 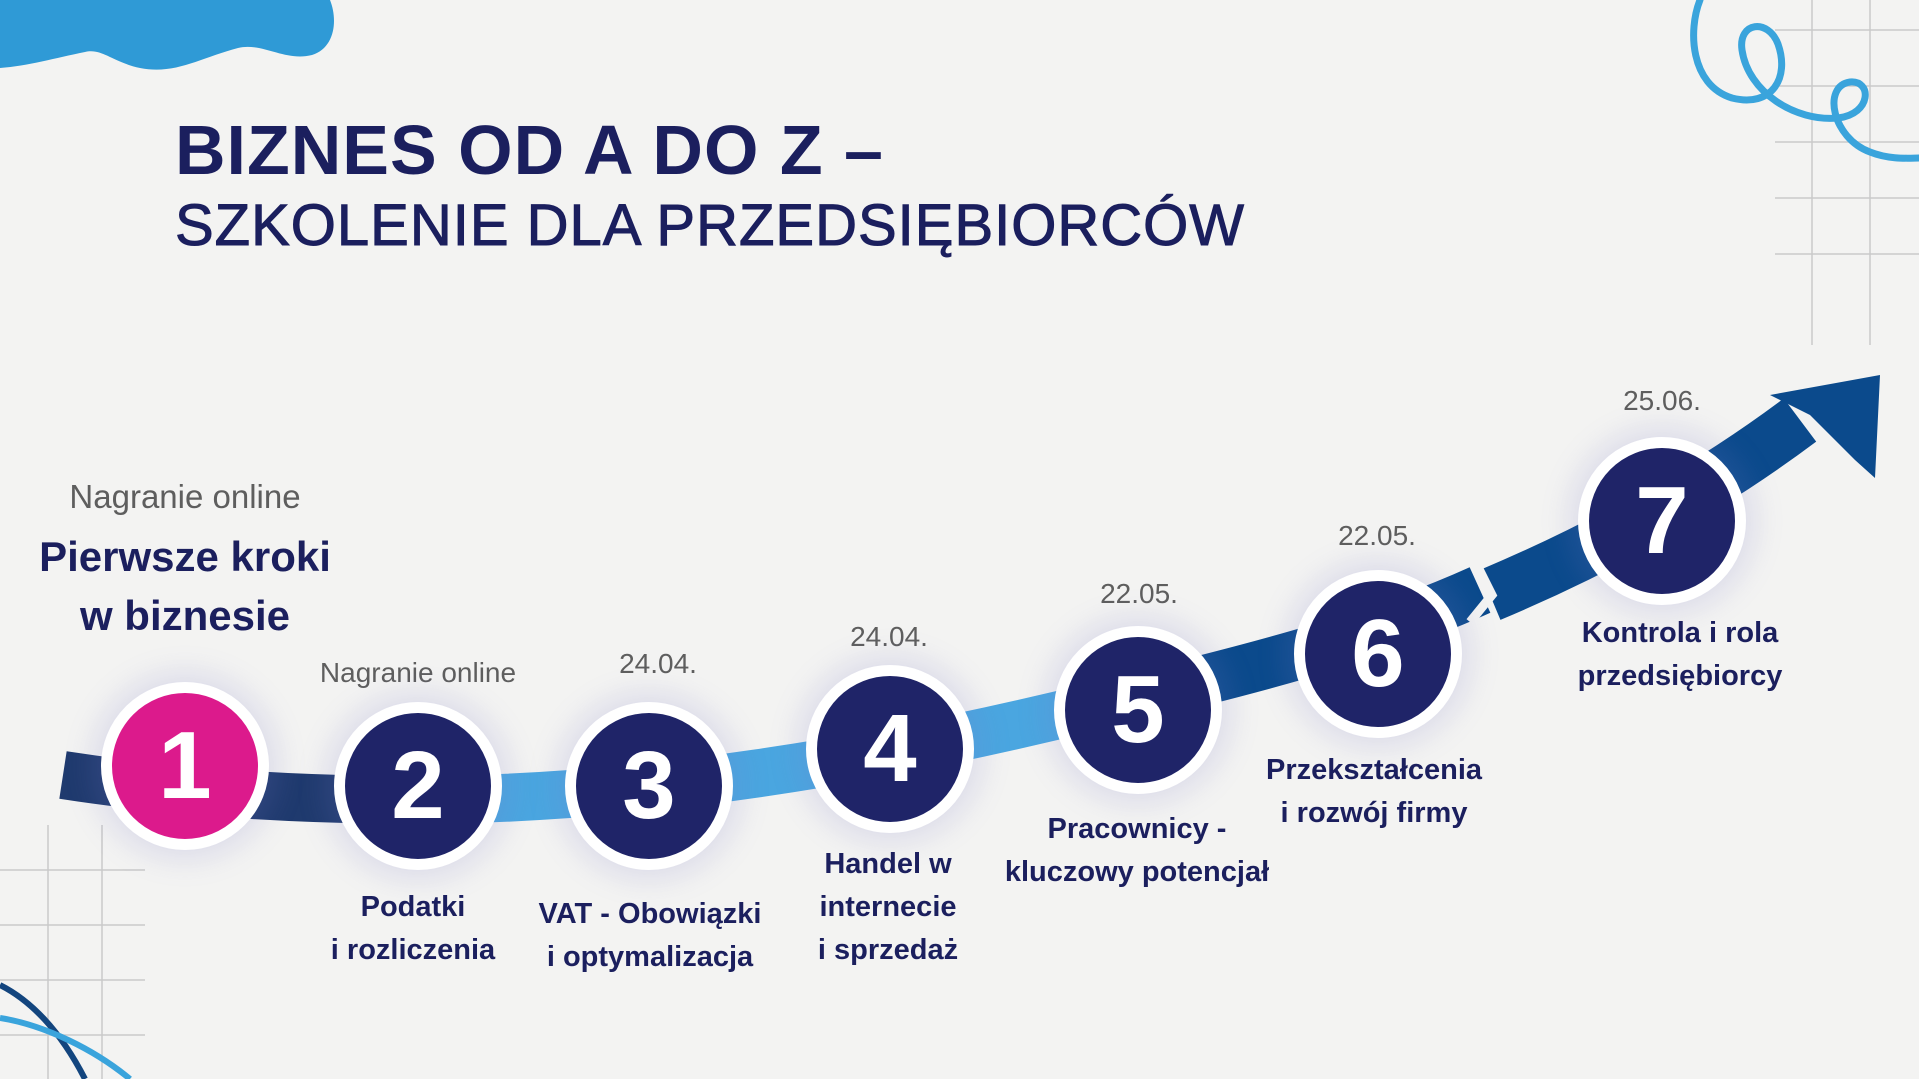 I want to click on step-7-circle: 7, so click(x=1662, y=521).